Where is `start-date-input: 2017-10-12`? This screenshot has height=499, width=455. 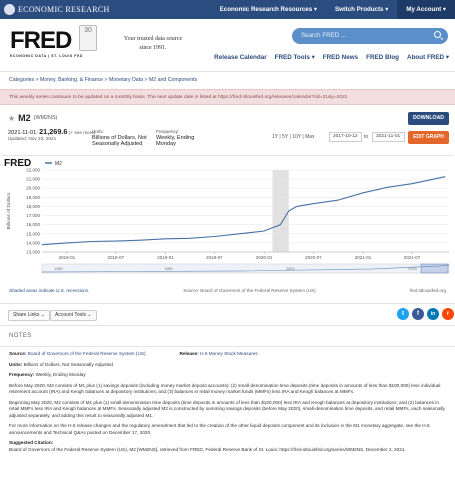 start-date-input: 2017-10-12 is located at coordinates (345, 137).